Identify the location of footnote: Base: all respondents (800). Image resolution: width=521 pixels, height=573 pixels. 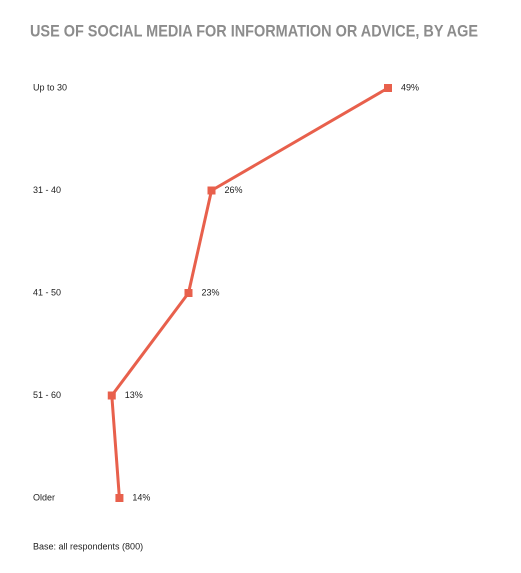
(88, 546).